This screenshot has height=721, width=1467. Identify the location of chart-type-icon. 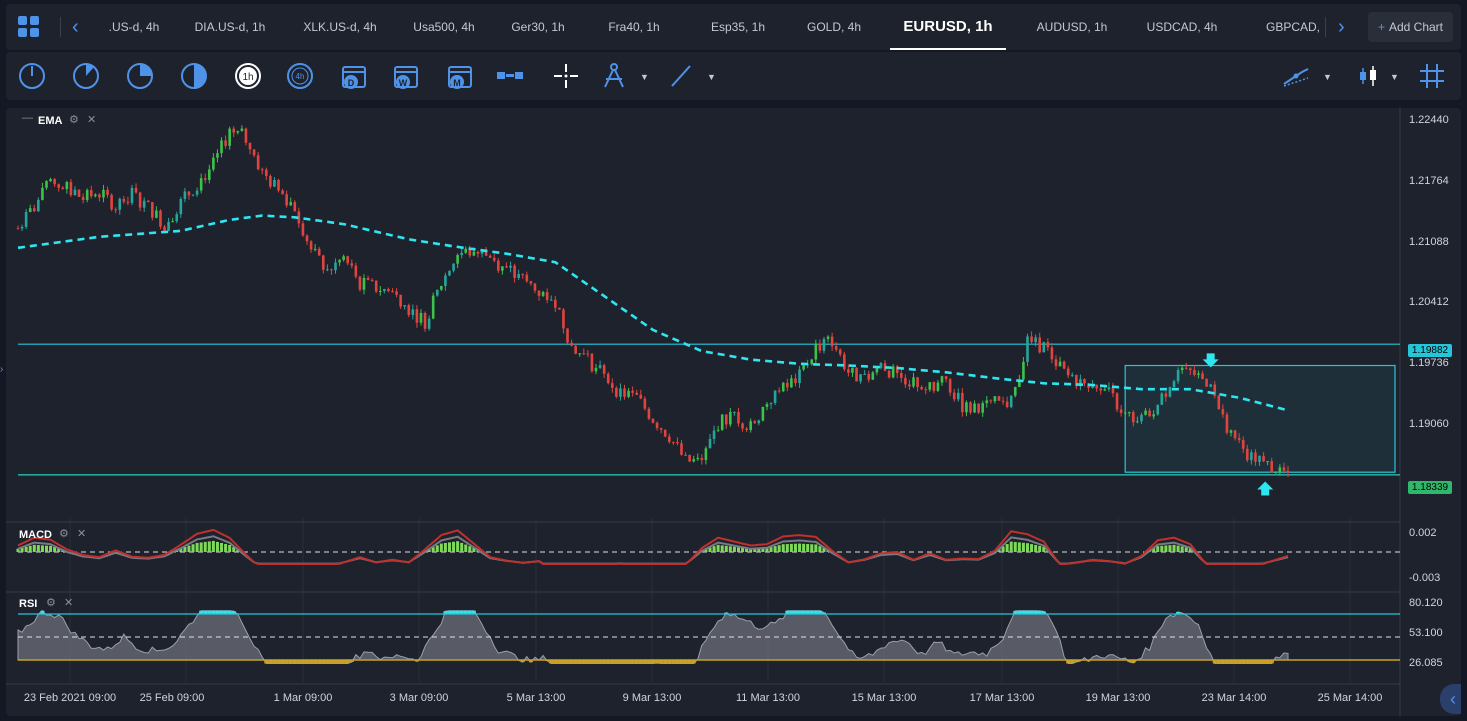
(1368, 76).